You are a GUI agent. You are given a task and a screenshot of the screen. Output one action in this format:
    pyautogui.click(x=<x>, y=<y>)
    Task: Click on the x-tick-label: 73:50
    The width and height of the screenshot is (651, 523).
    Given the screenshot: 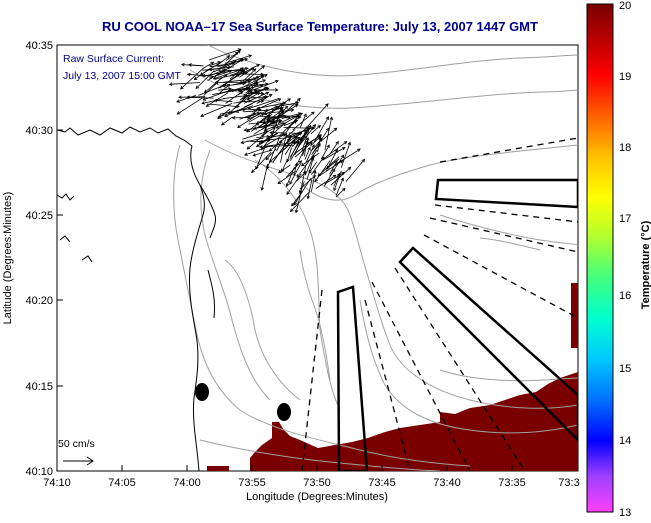 What is the action you would take?
    pyautogui.click(x=317, y=483)
    